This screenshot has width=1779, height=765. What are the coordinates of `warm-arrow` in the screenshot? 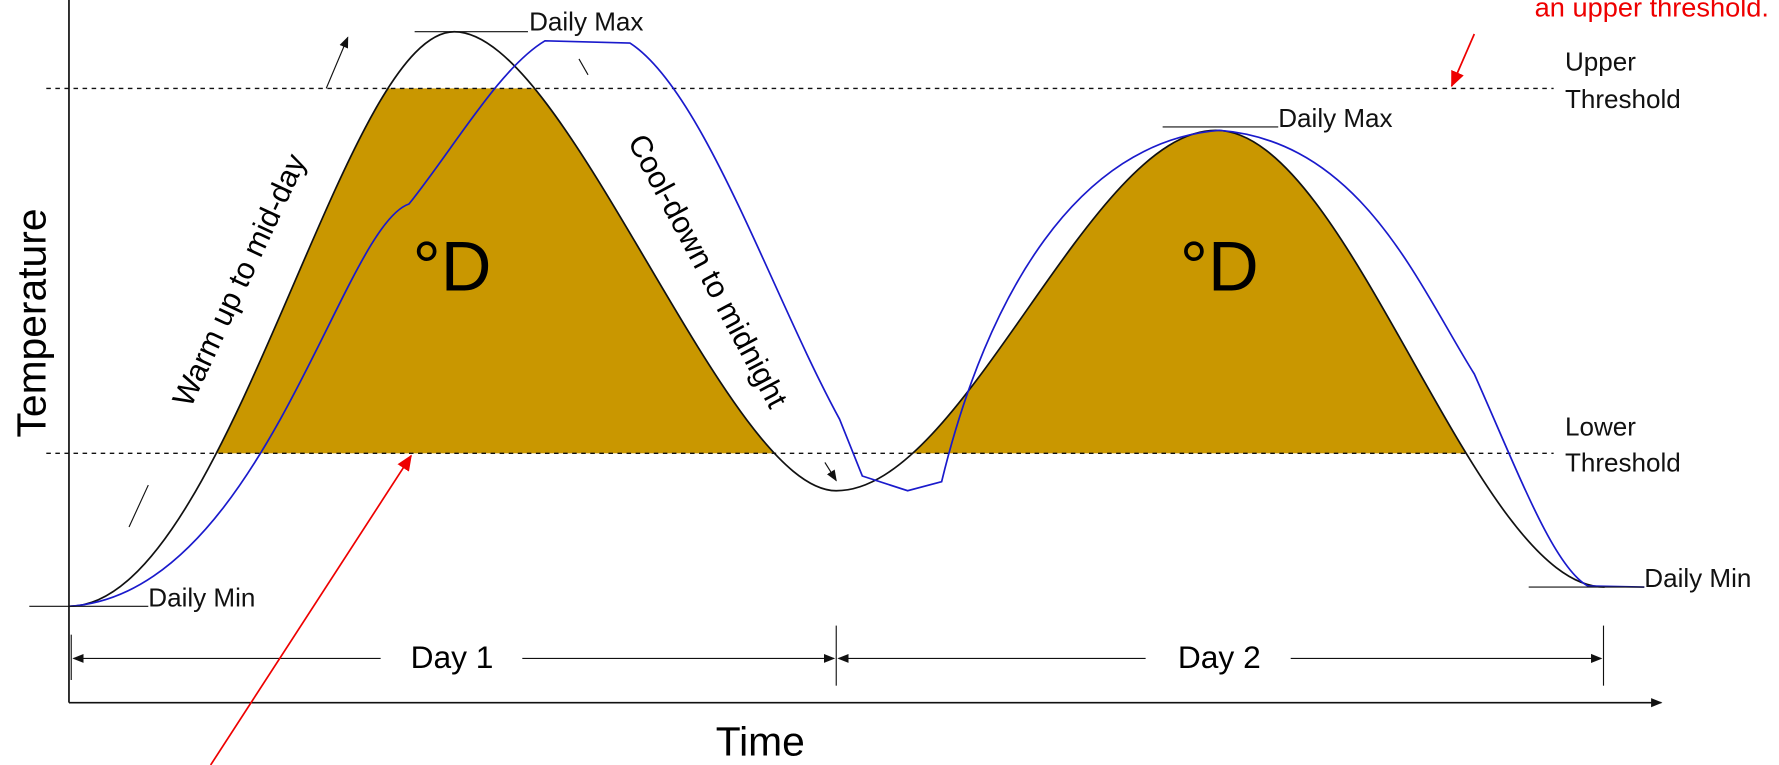 It's located at (337, 62).